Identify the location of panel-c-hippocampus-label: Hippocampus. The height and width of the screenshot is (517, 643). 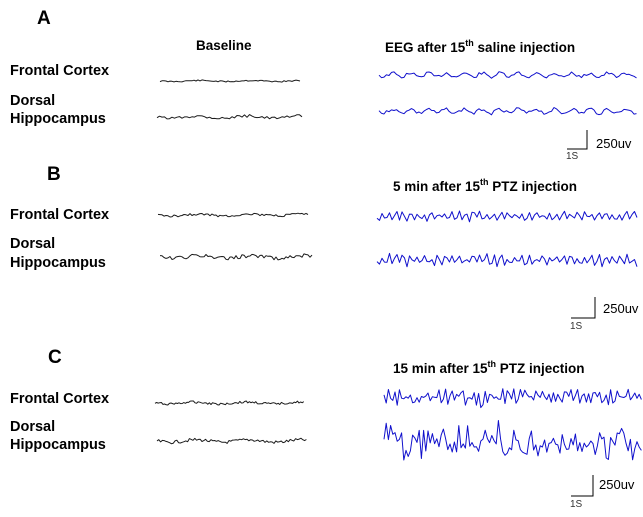
(58, 445).